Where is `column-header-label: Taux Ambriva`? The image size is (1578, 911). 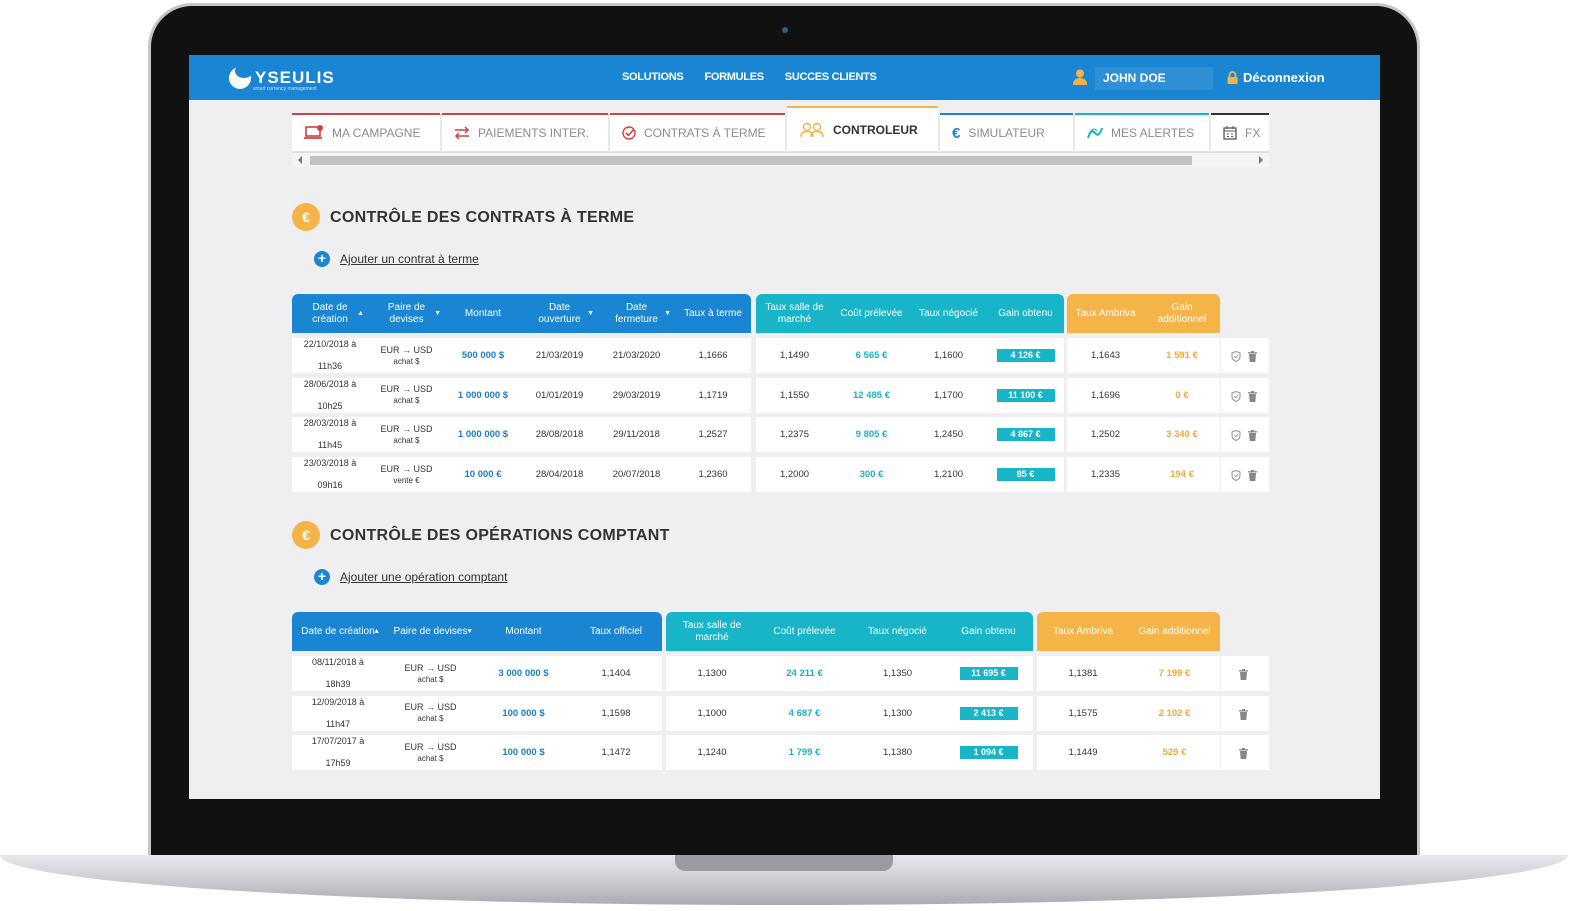 column-header-label: Taux Ambriva is located at coordinates (1083, 631).